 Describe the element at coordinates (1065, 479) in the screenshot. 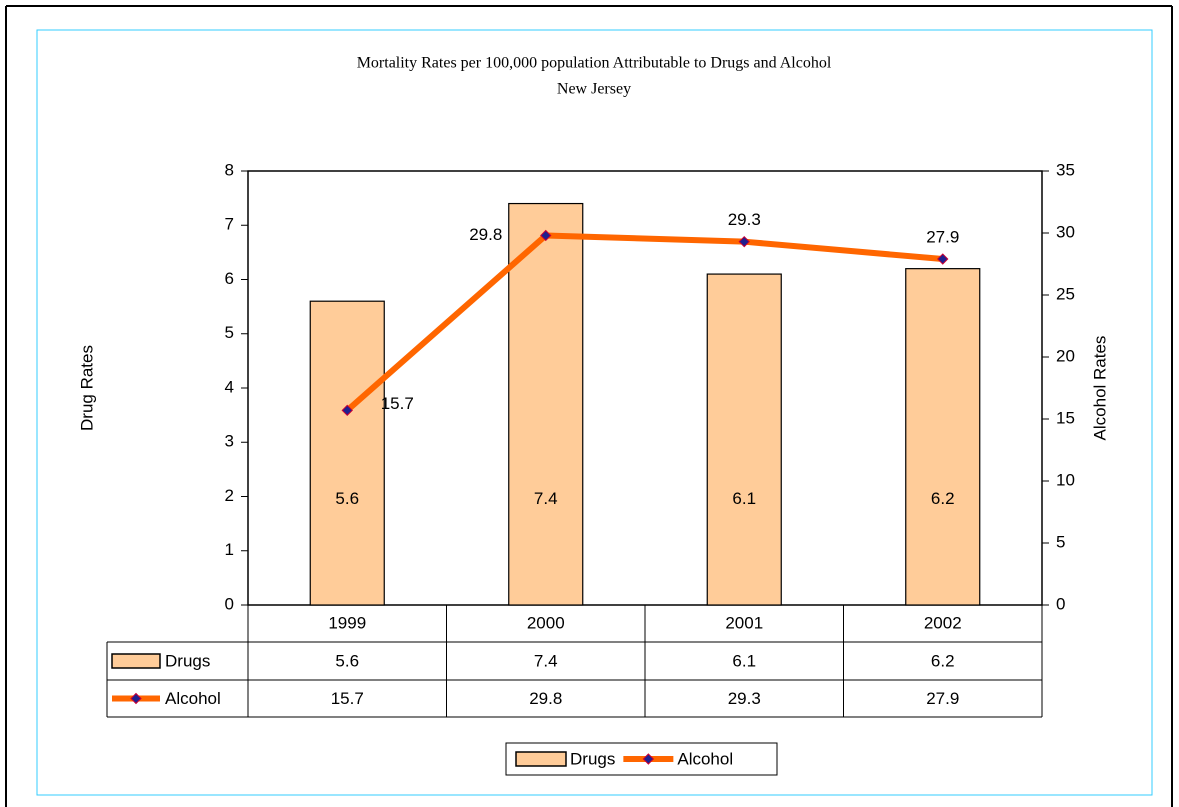

I see `y2-tick-label: 10` at that location.